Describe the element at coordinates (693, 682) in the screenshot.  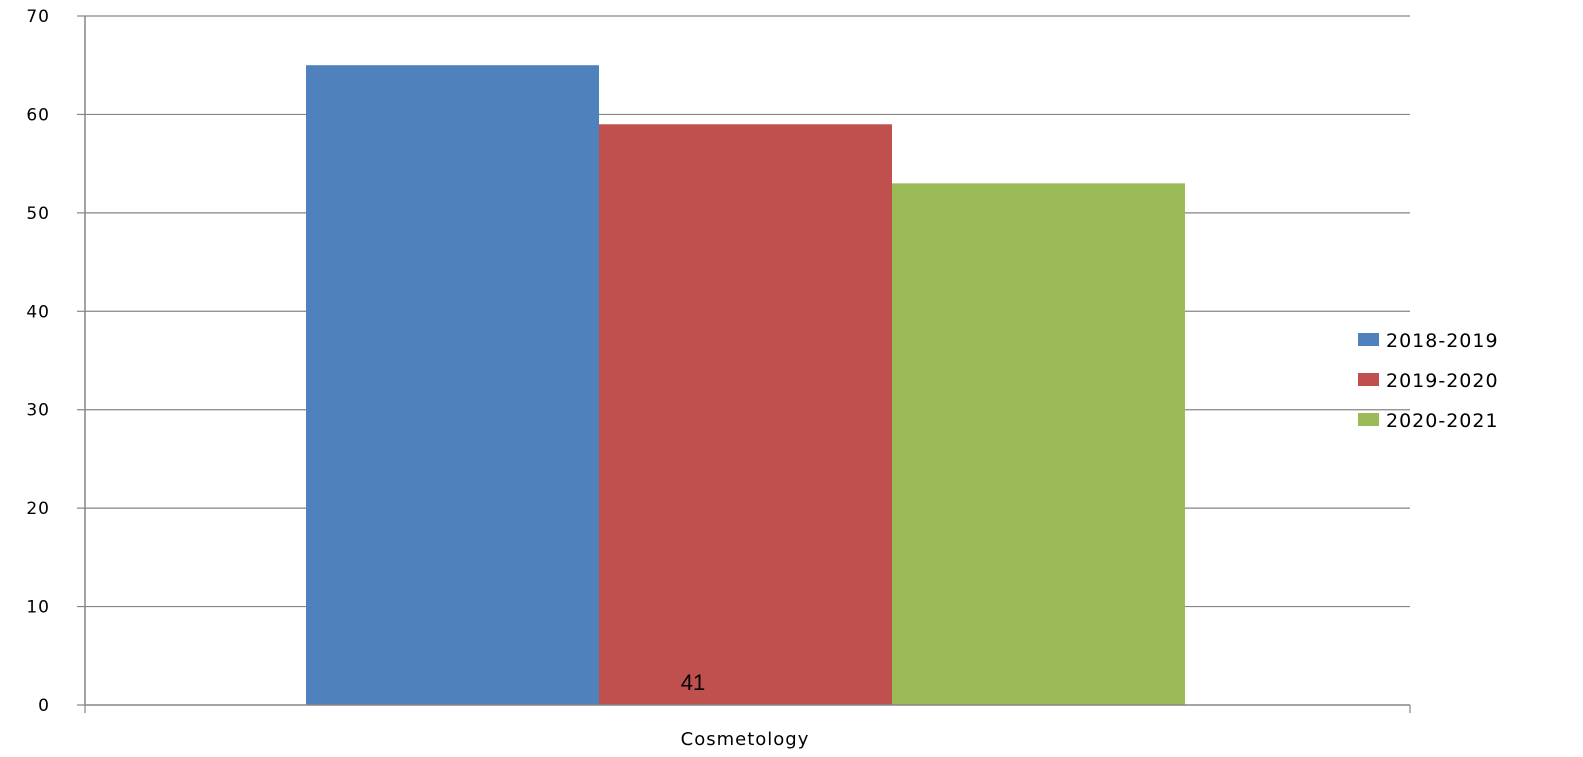
I see `annotation-label: 41` at that location.